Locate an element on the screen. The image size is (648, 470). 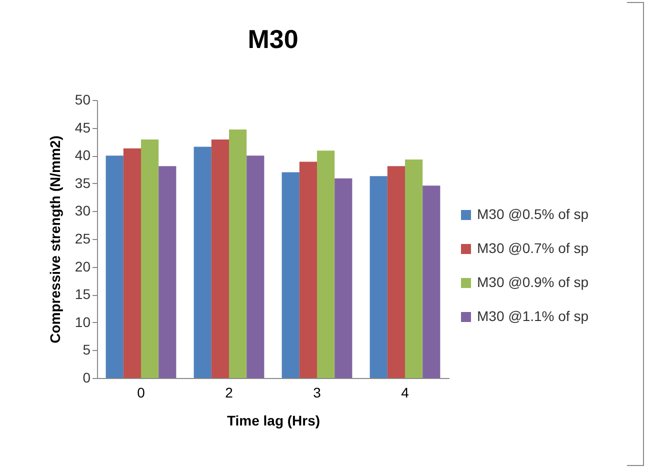
x-tick-label: 0 is located at coordinates (141, 392).